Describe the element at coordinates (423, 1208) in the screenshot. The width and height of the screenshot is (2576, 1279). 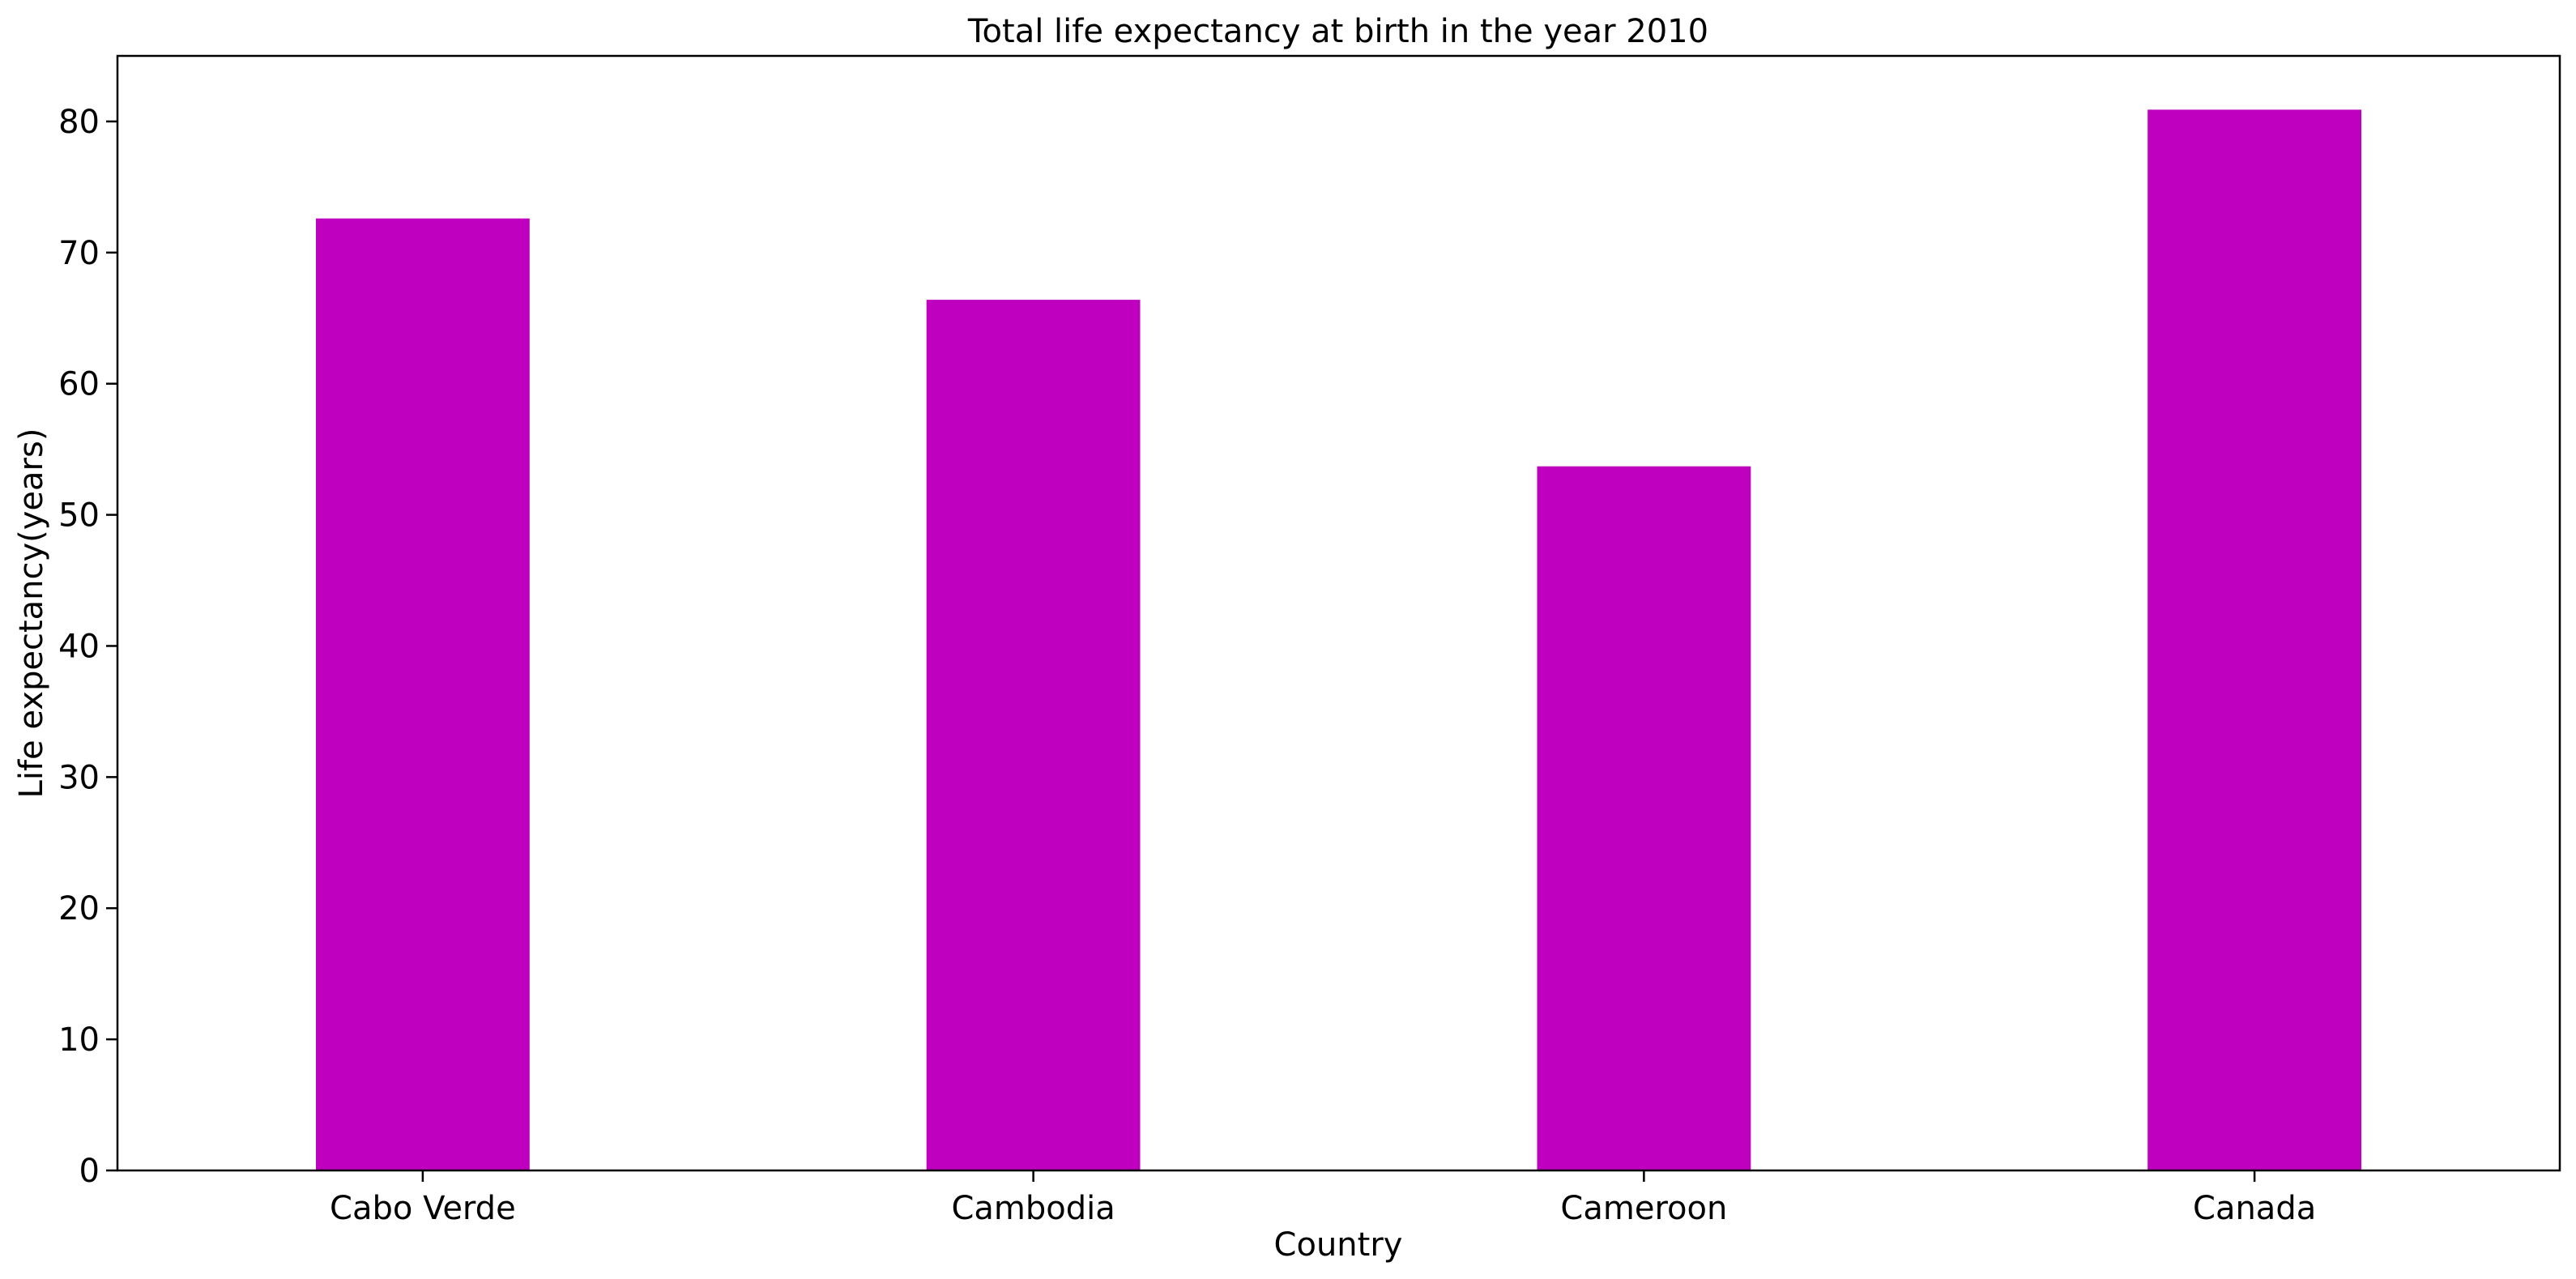
I see `x-tick-label: Cabo Verde` at that location.